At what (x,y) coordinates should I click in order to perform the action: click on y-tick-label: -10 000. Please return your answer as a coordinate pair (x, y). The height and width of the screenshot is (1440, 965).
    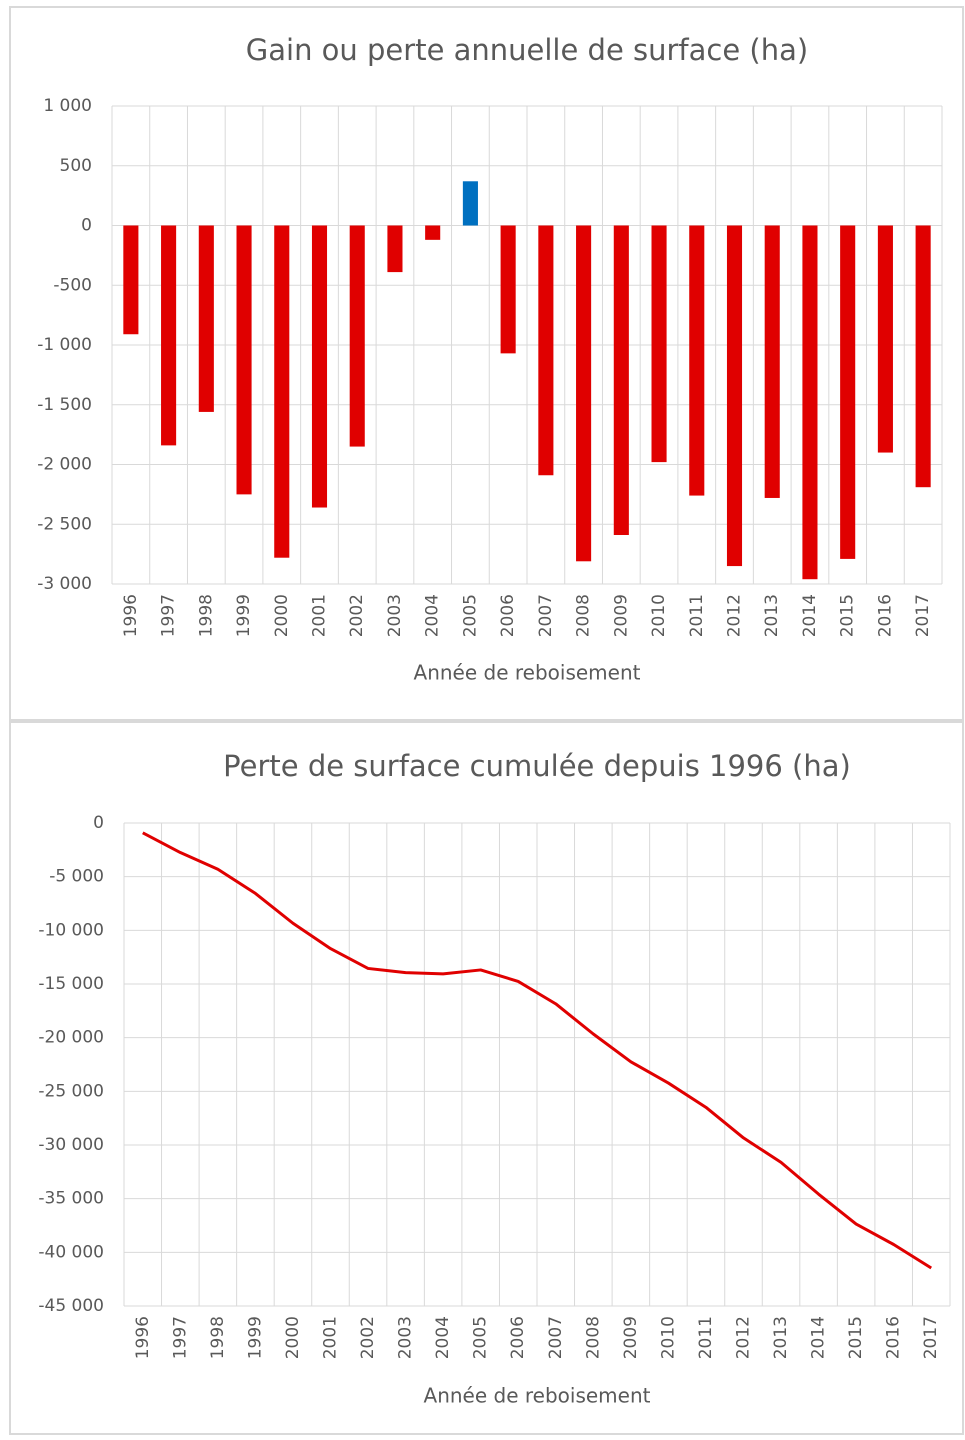
    Looking at the image, I should click on (71, 930).